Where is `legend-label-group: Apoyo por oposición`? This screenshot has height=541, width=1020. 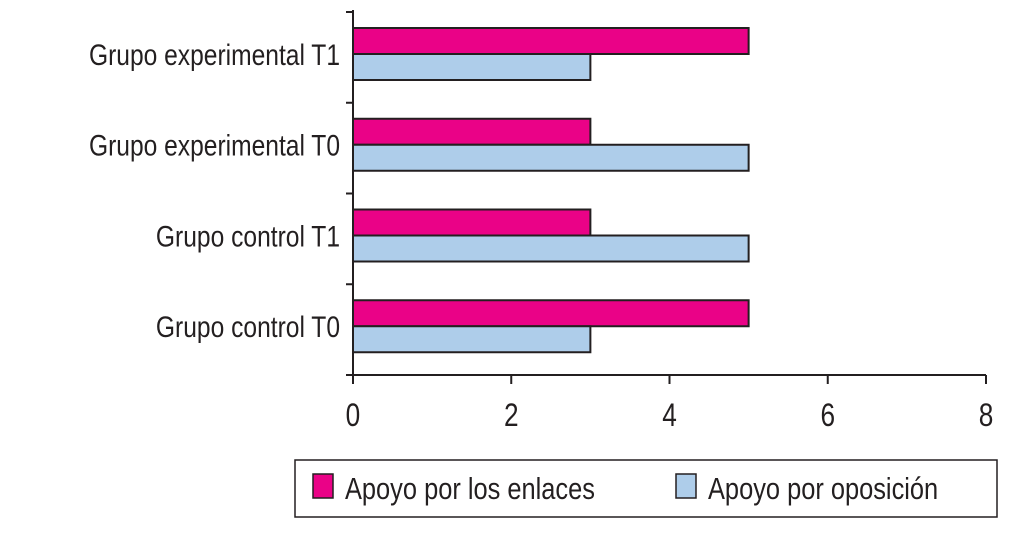
legend-label-group: Apoyo por oposición is located at coordinates (823, 489).